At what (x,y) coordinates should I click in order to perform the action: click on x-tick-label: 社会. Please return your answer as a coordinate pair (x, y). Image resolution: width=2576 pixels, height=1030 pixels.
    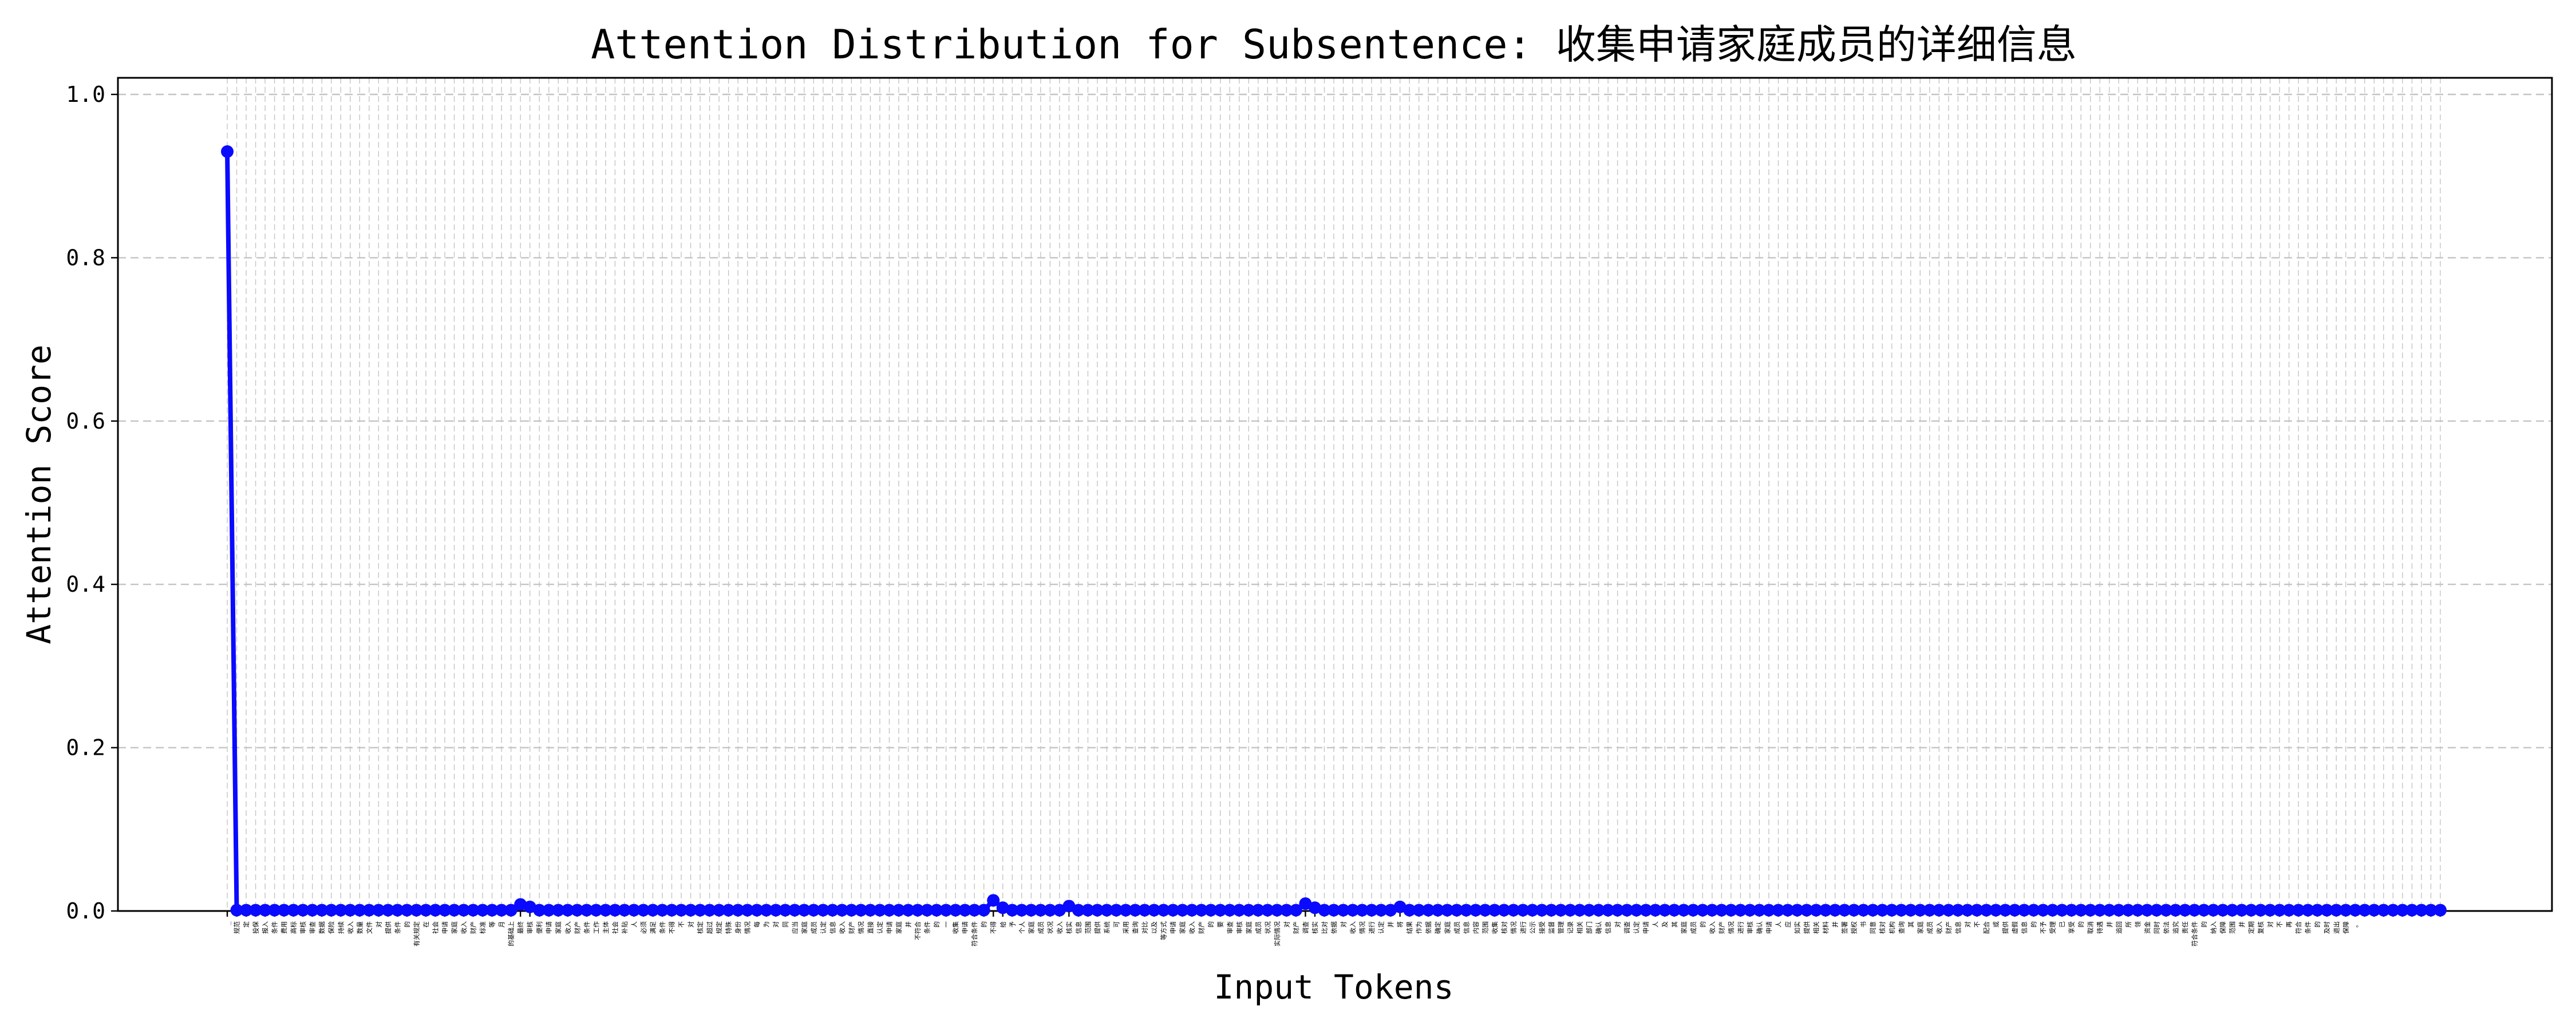
    Looking at the image, I should click on (615, 927).